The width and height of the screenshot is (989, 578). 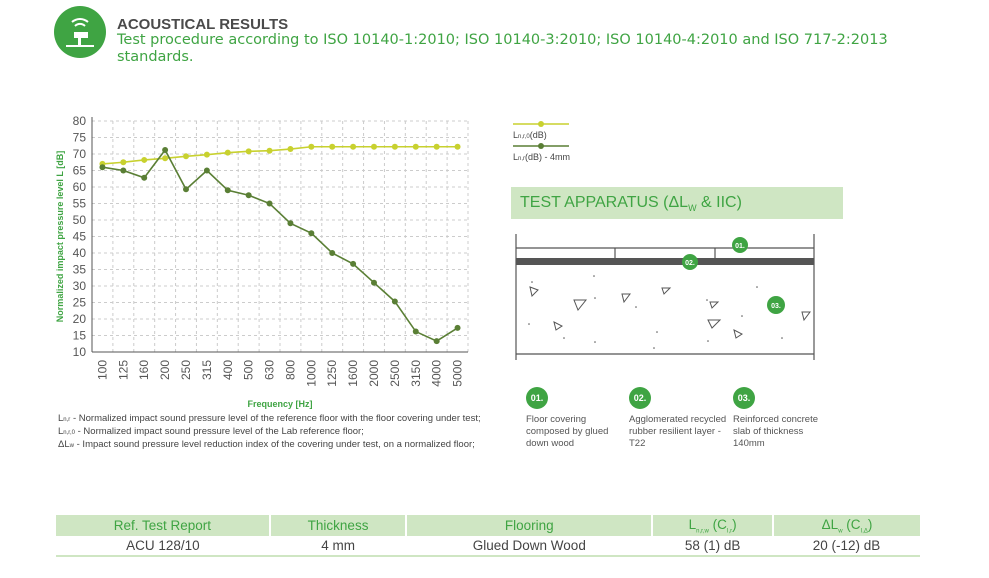 I want to click on badge-01: 01., so click(x=537, y=398).